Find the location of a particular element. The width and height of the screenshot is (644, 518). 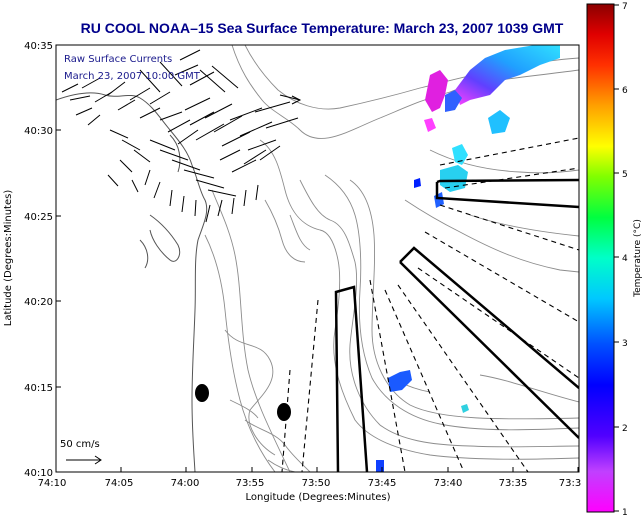

x-tick-label: 73:3 is located at coordinates (570, 483).